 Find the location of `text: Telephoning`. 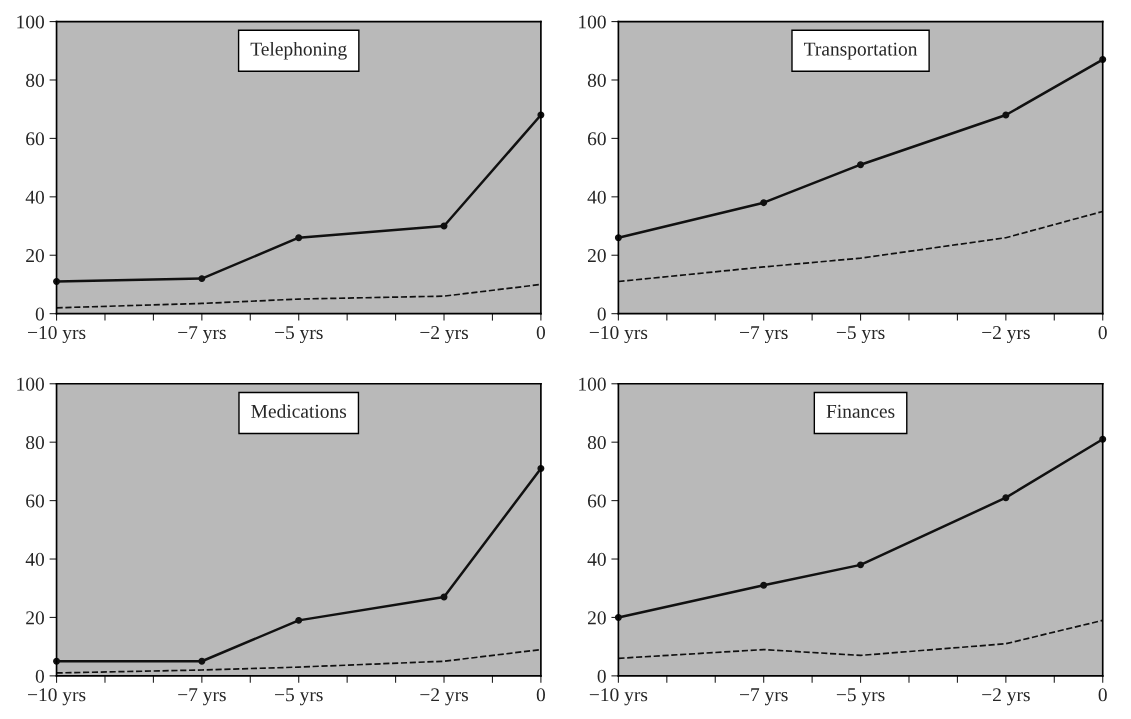

text: Telephoning is located at coordinates (298, 50).